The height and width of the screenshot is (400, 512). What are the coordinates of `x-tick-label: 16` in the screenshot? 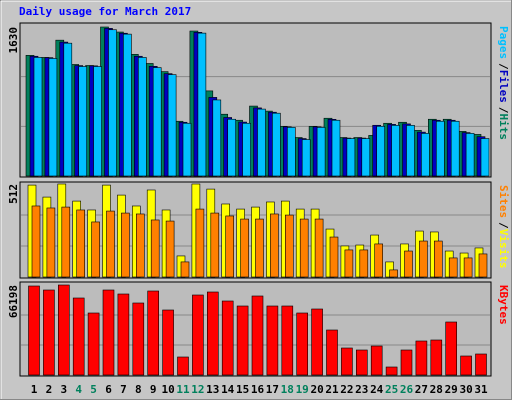 It's located at (258, 389).